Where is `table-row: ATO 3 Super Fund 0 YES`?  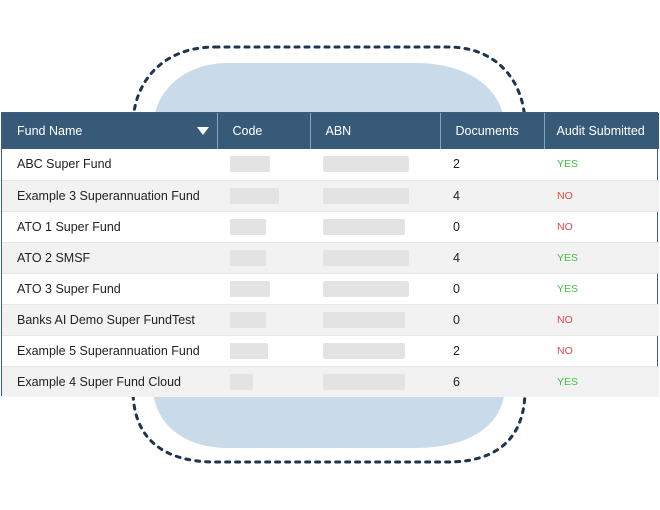 table-row: ATO 3 Super Fund 0 YES is located at coordinates (330, 289).